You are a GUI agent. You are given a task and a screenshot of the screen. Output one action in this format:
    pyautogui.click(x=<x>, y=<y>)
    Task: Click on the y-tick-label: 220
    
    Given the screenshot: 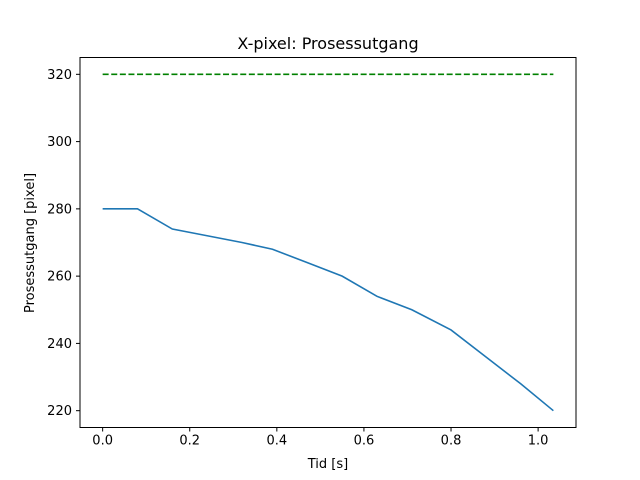 What is the action you would take?
    pyautogui.click(x=59, y=411)
    